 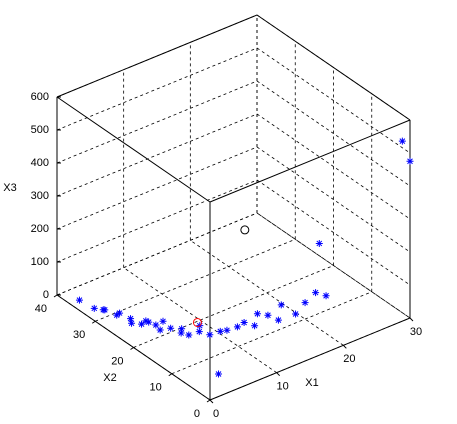 What do you see at coordinates (311, 383) in the screenshot?
I see `x-axis-label: X1` at bounding box center [311, 383].